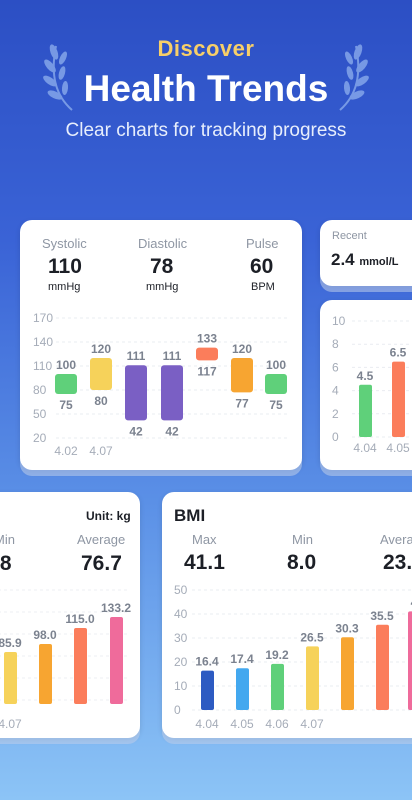 This screenshot has height=800, width=412. I want to click on bmi-max-value: 41.1, so click(204, 562).